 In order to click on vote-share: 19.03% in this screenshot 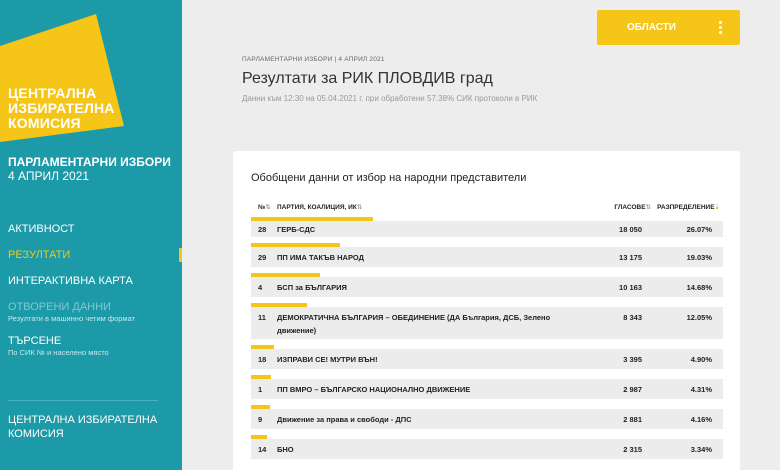, I will do `click(699, 257)`.